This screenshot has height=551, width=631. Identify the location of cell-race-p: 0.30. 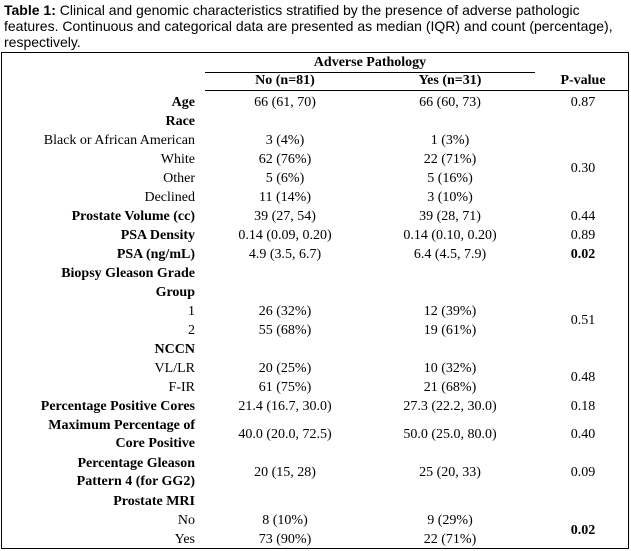
(583, 168).